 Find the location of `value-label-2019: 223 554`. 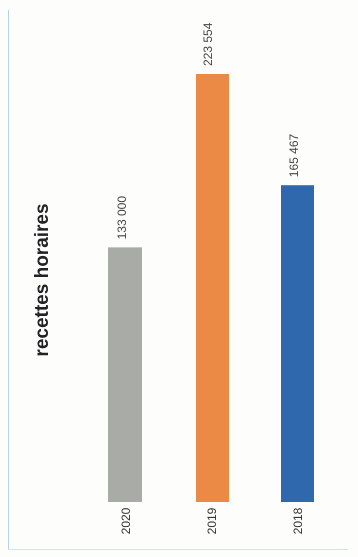

value-label-2019: 223 554 is located at coordinates (208, 44).